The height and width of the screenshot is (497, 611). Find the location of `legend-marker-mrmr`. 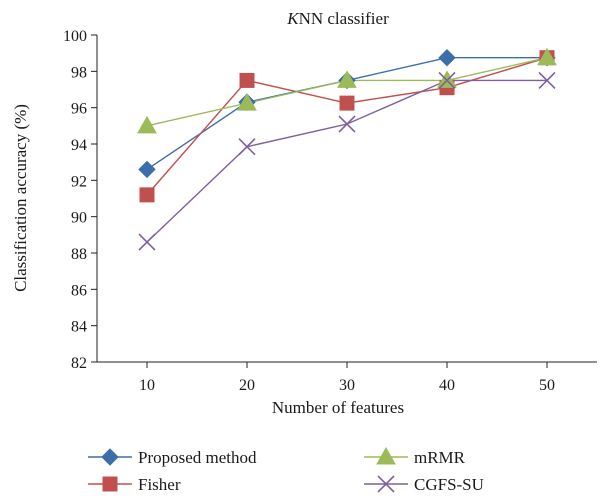

legend-marker-mrmr is located at coordinates (386, 455).